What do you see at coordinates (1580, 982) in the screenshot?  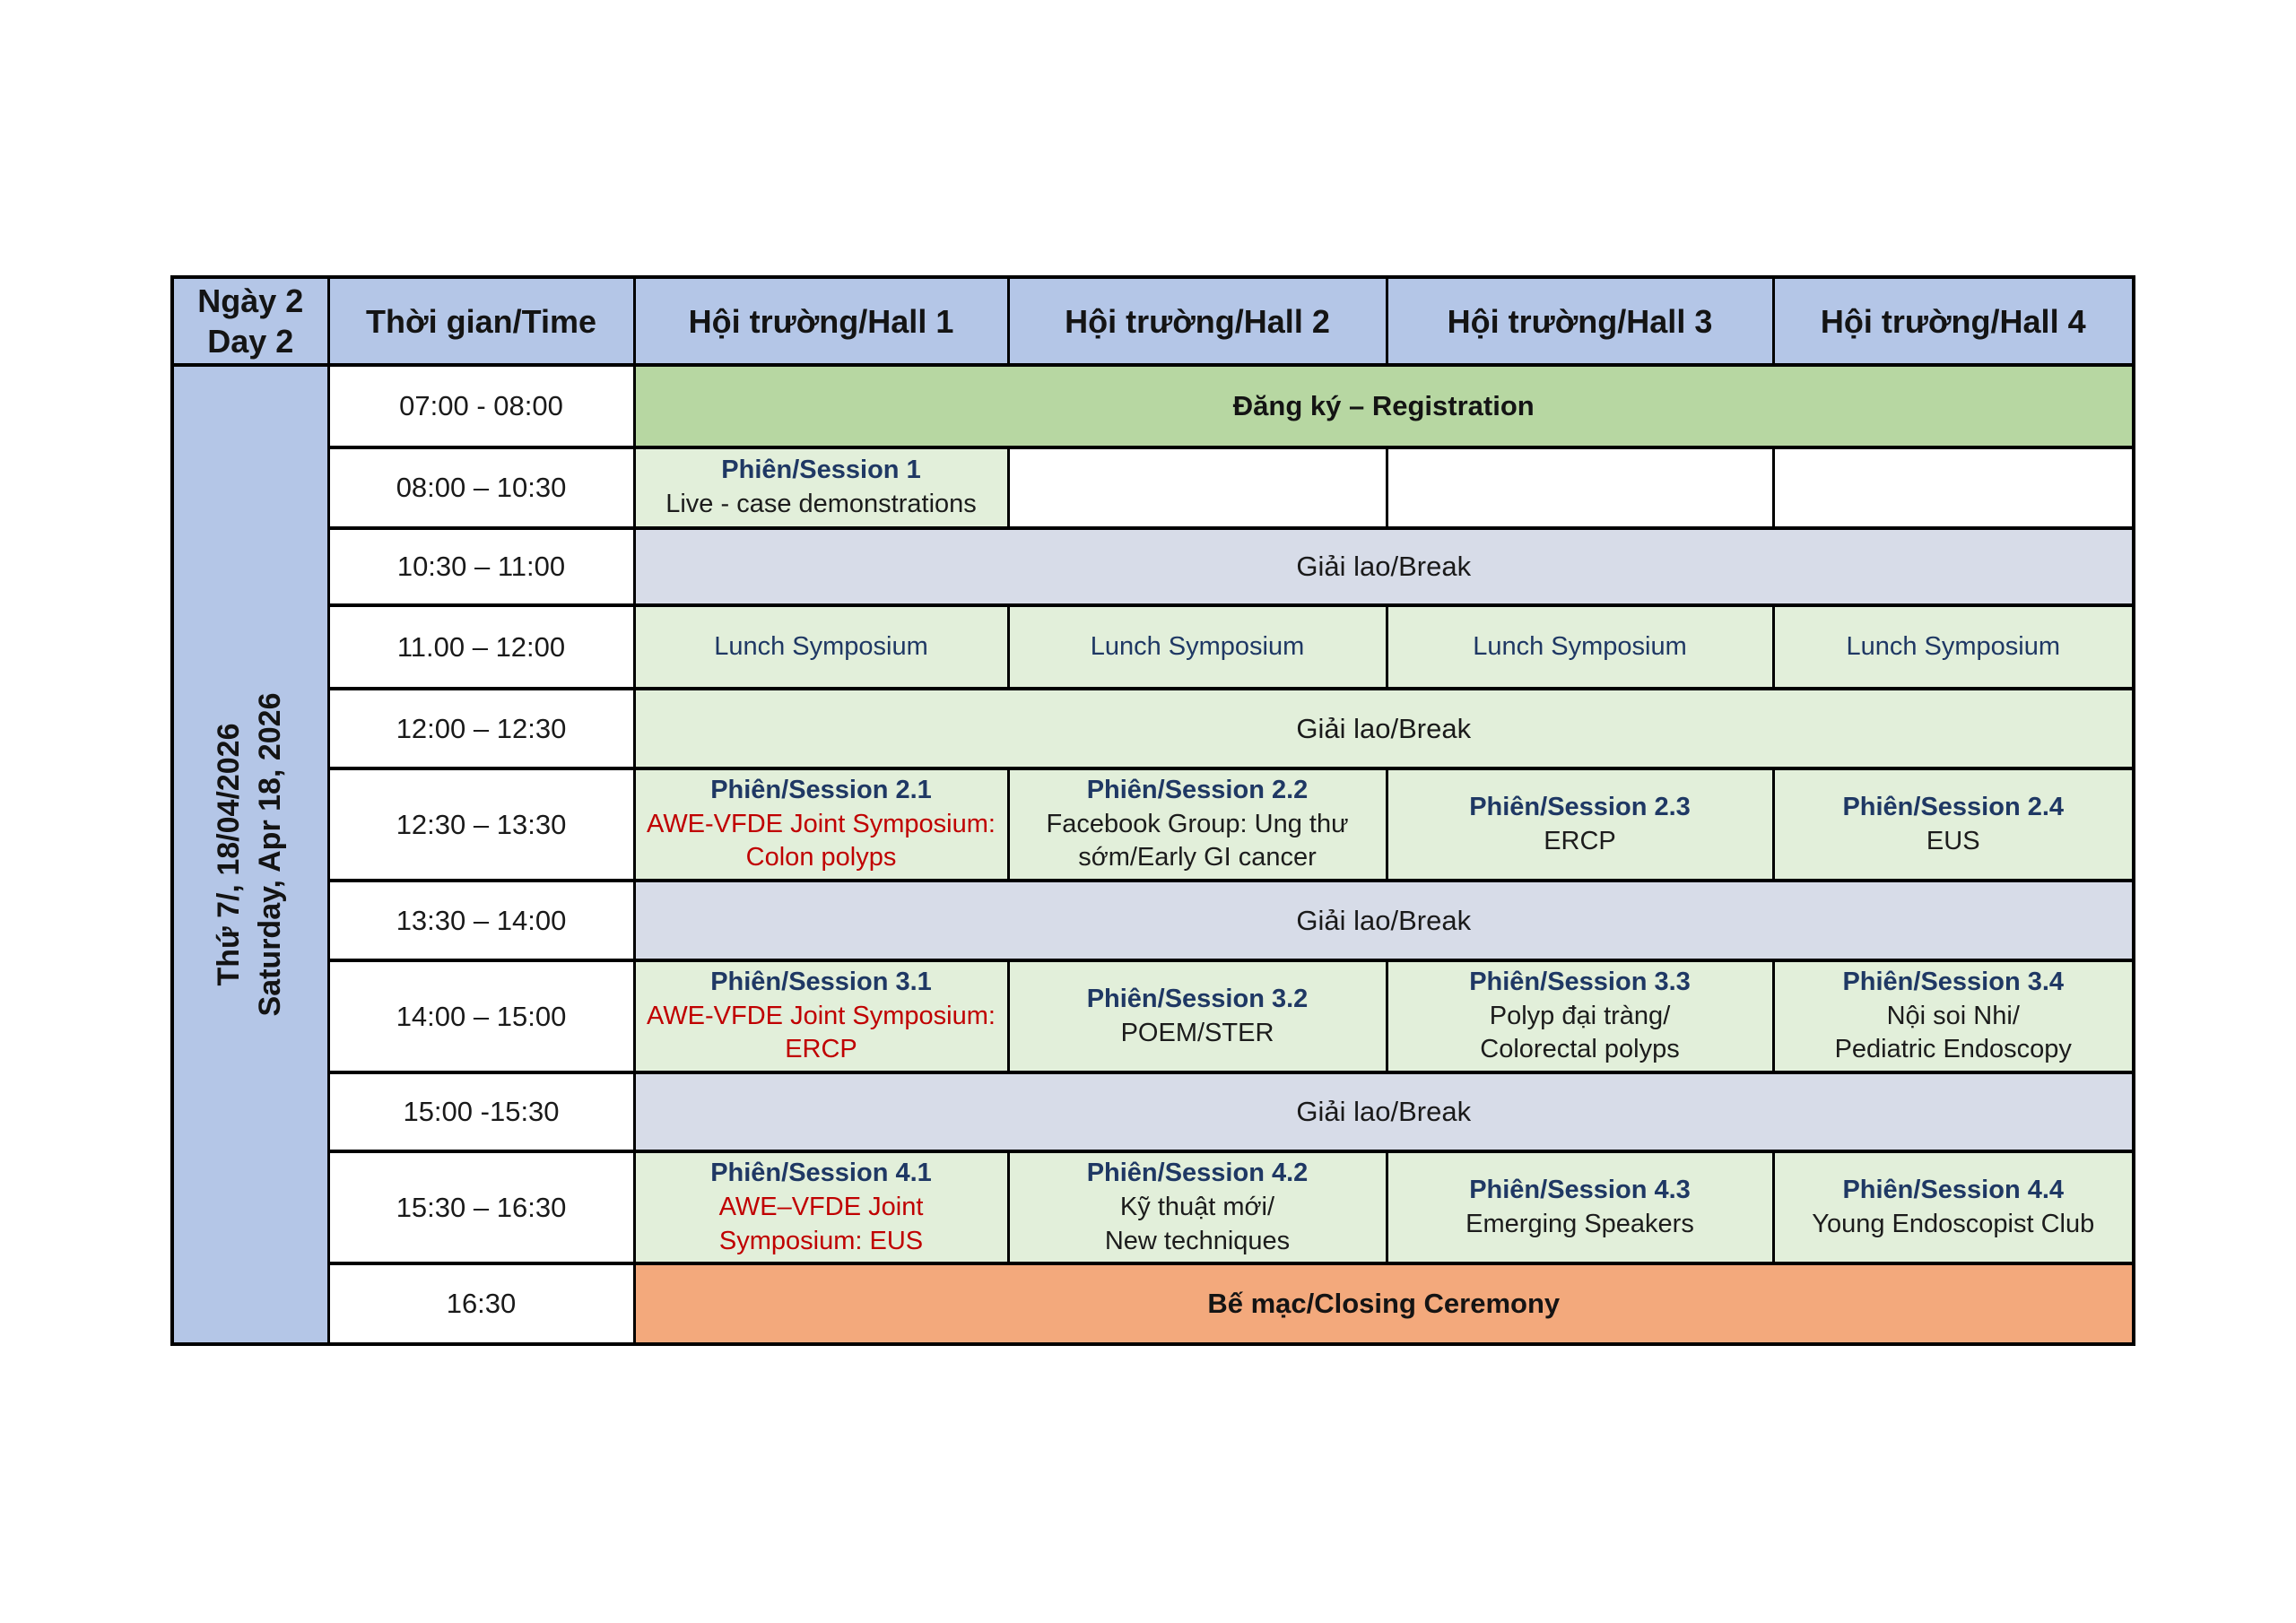 I see `session-3-3-title: Phiên/Session 3.3` at bounding box center [1580, 982].